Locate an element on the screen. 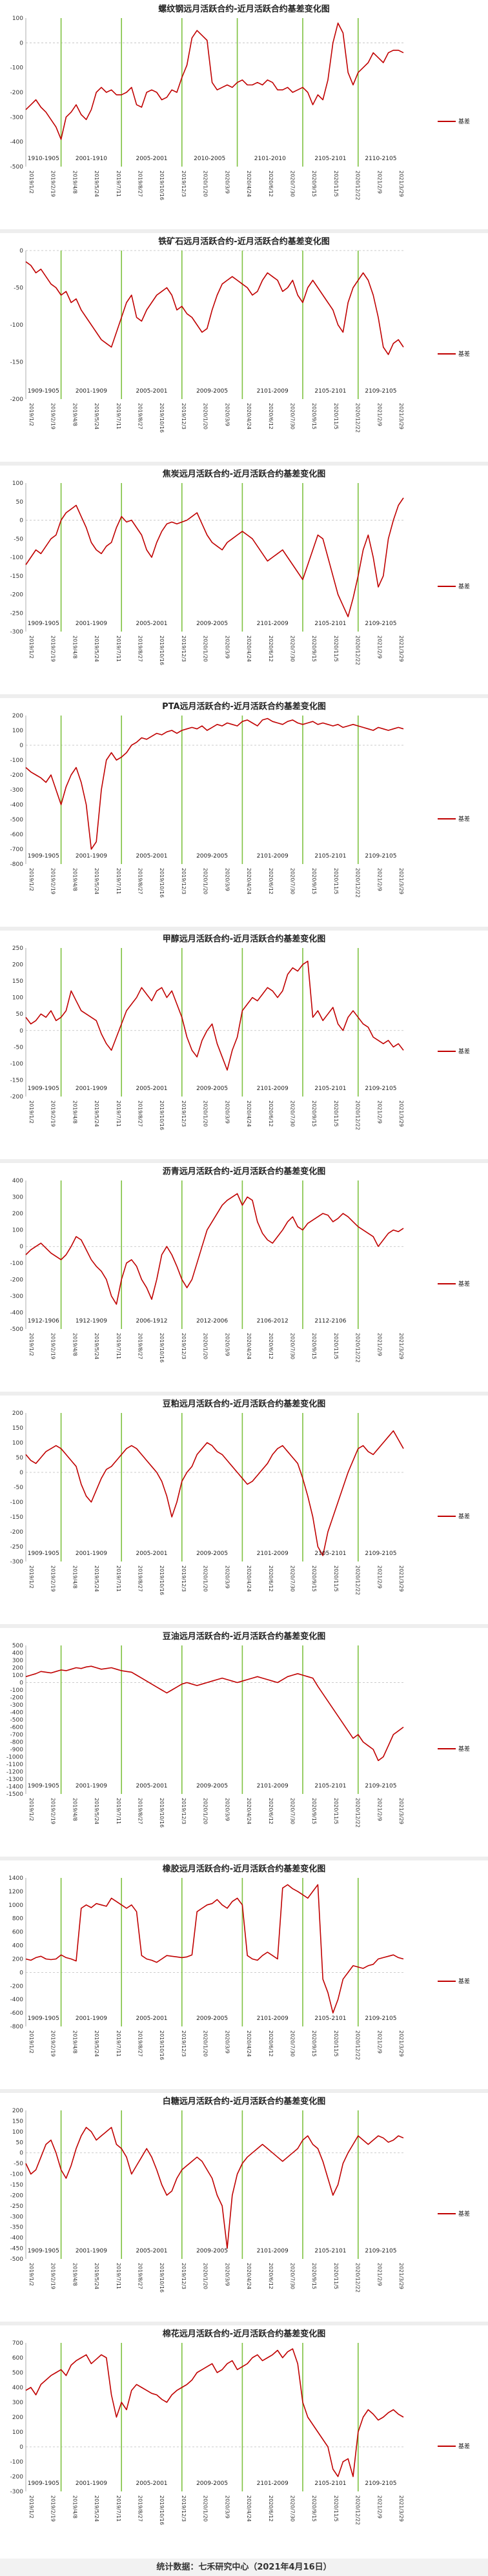 The width and height of the screenshot is (488, 2576). x-tick-label: 2019/1/2 is located at coordinates (31, 182).